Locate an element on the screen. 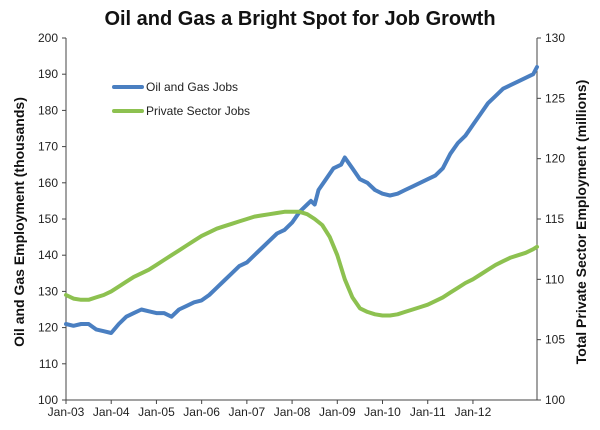 This screenshot has height=430, width=600. x-tick-label: Jan-08 is located at coordinates (292, 412).